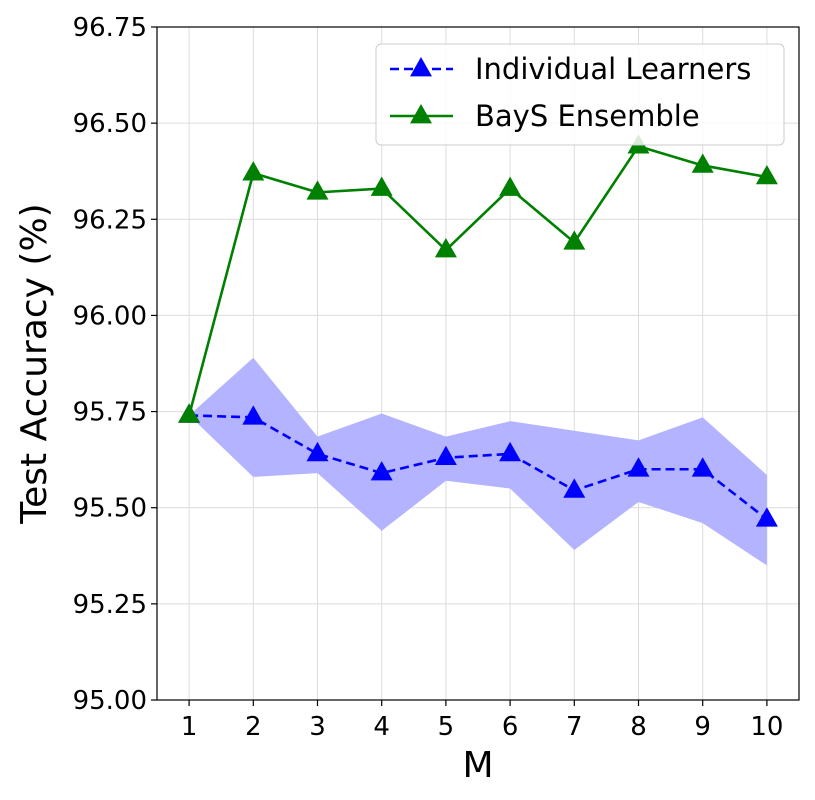 This screenshot has width=815, height=800. I want to click on legend: Individual Learners BayS Ensemble, so click(580, 94).